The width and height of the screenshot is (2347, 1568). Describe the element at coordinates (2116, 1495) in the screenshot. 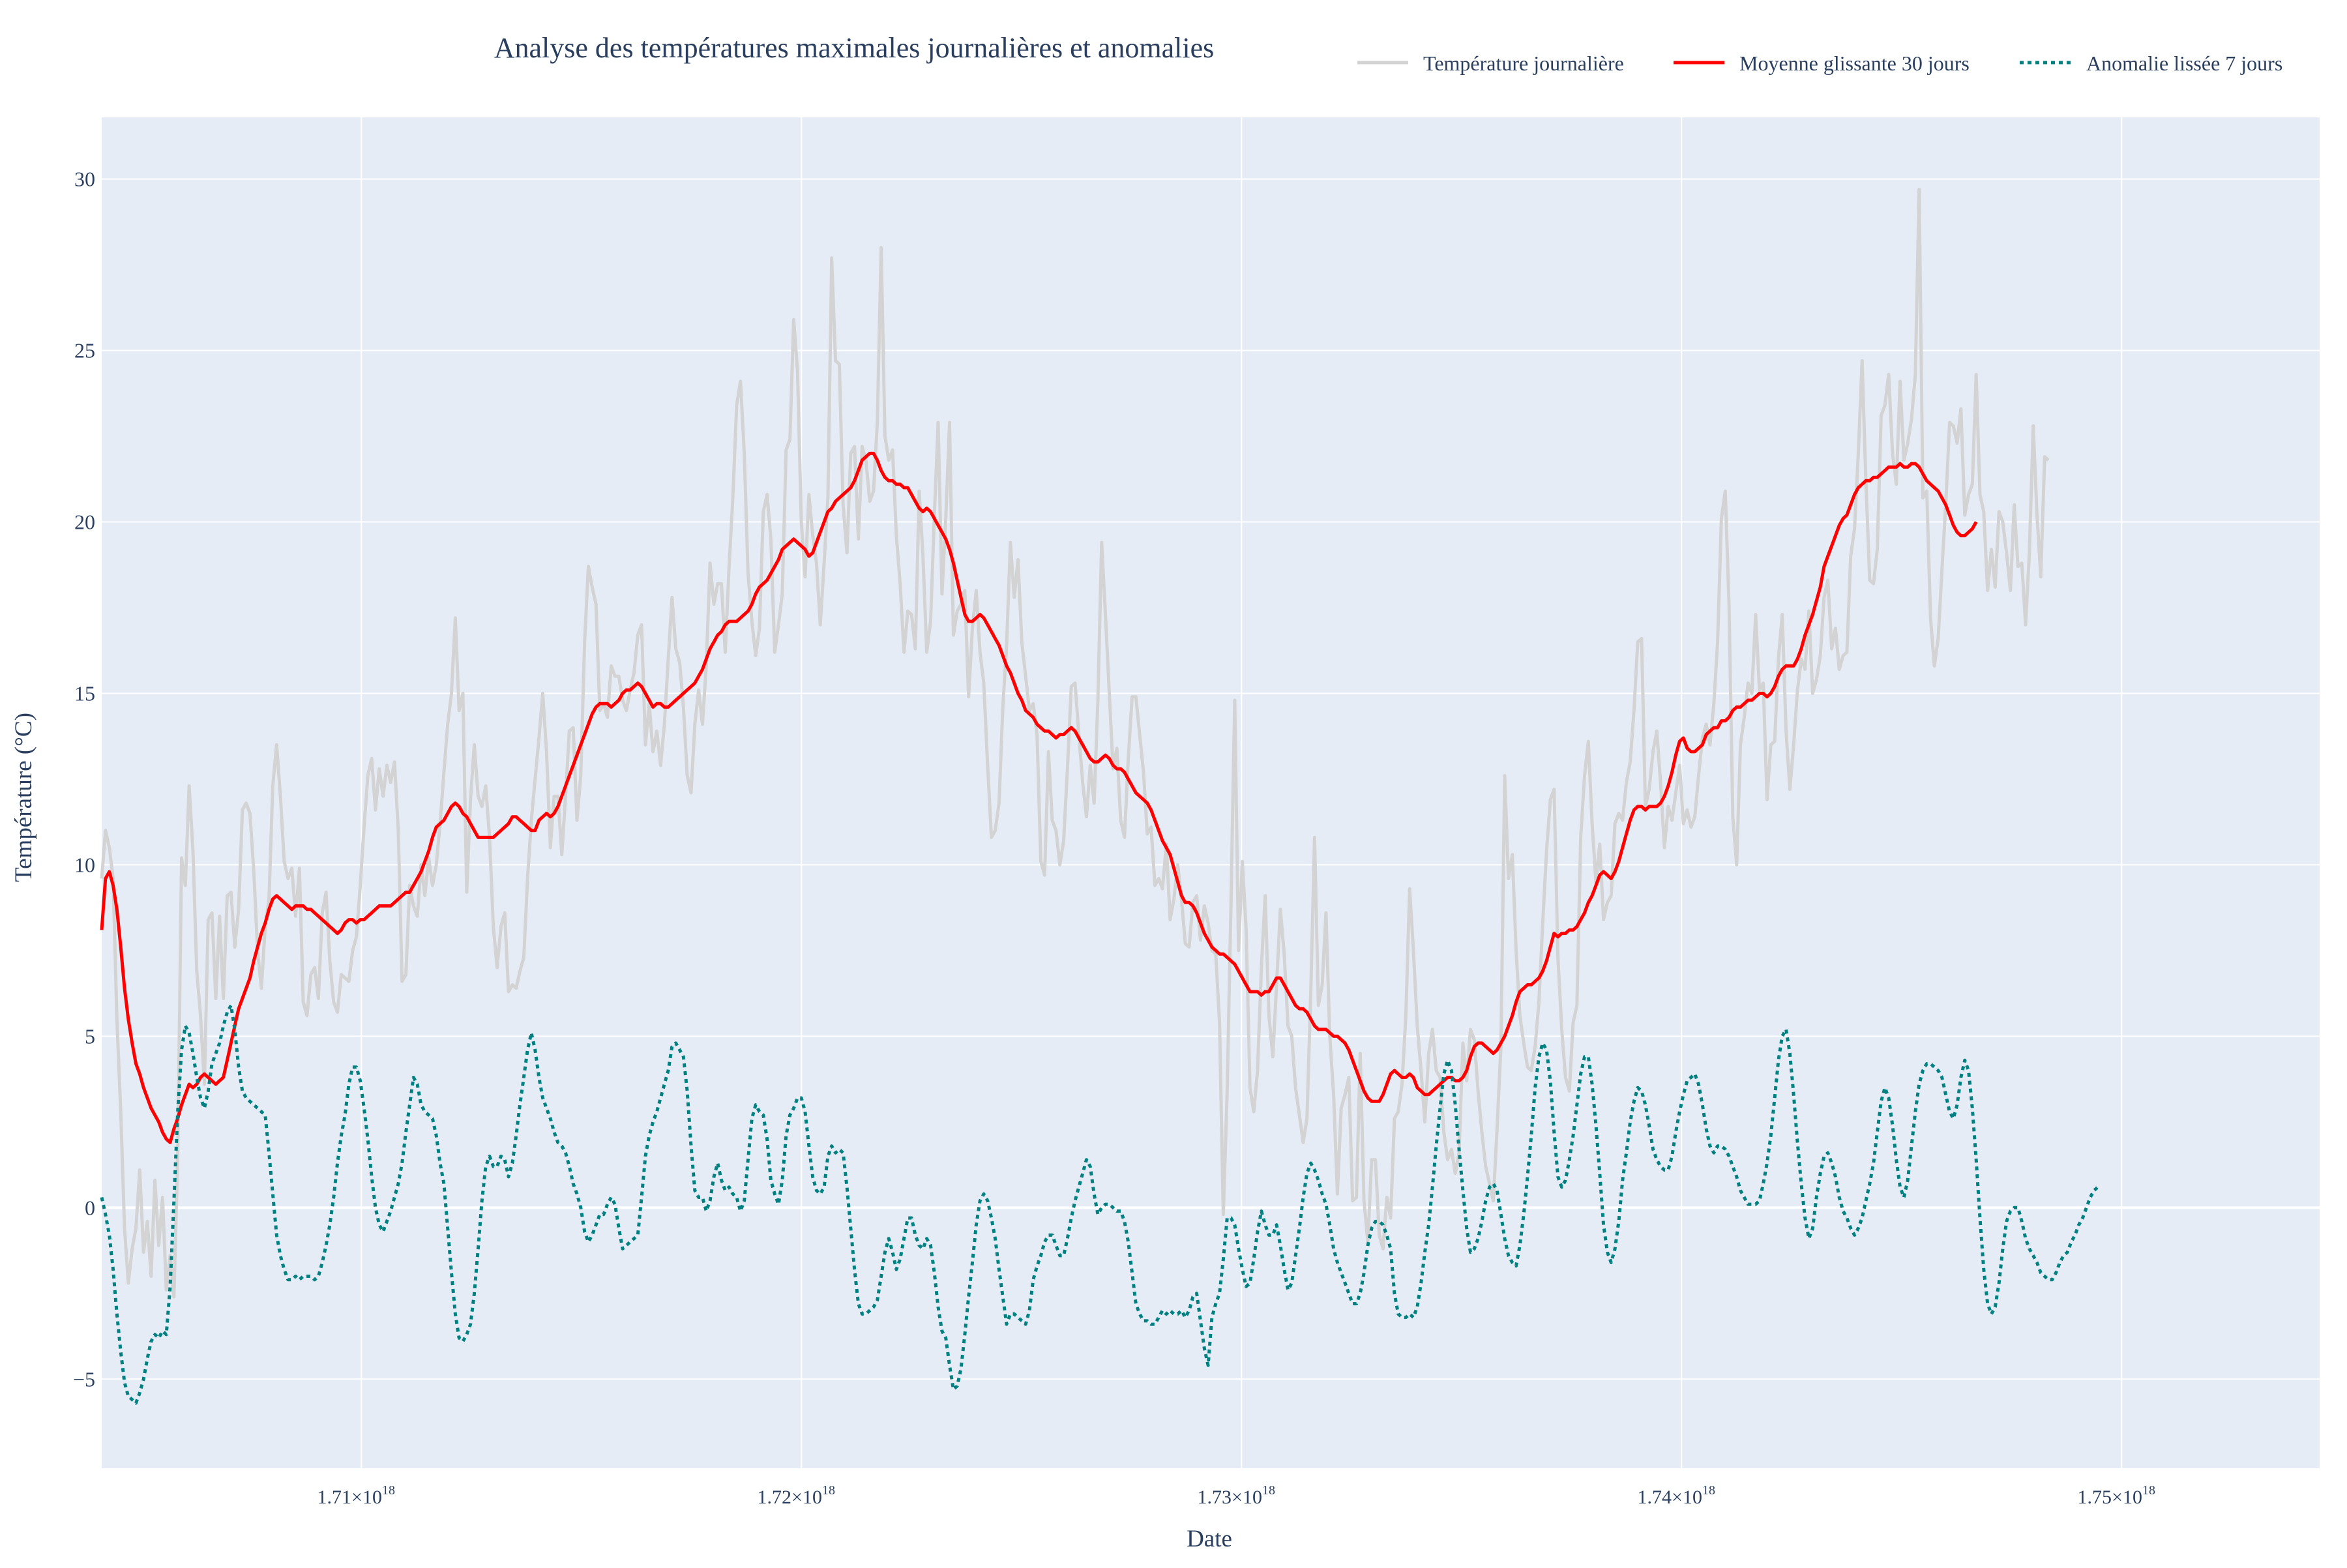

I see `x-tick-label: 1.75×10¹⁸` at that location.